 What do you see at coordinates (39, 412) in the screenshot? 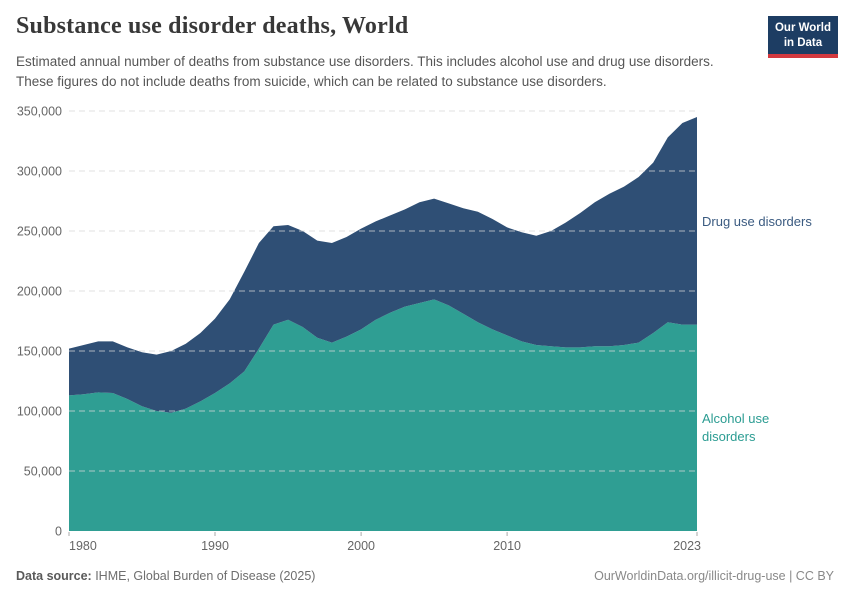
I see `y-tick-label: 100,000` at bounding box center [39, 412].